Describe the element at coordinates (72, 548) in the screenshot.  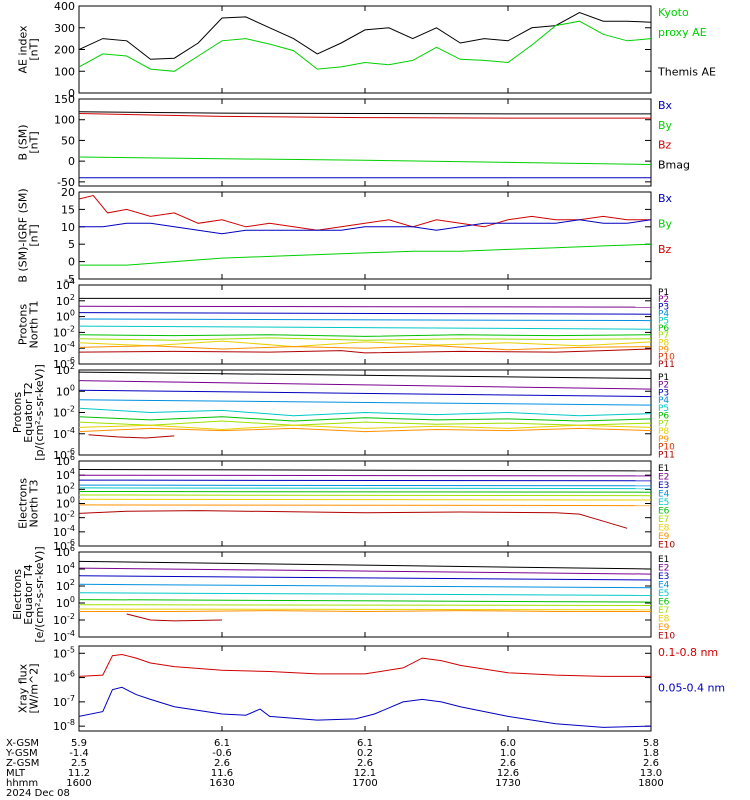
I see `y-tick-label-exponent: 6` at that location.